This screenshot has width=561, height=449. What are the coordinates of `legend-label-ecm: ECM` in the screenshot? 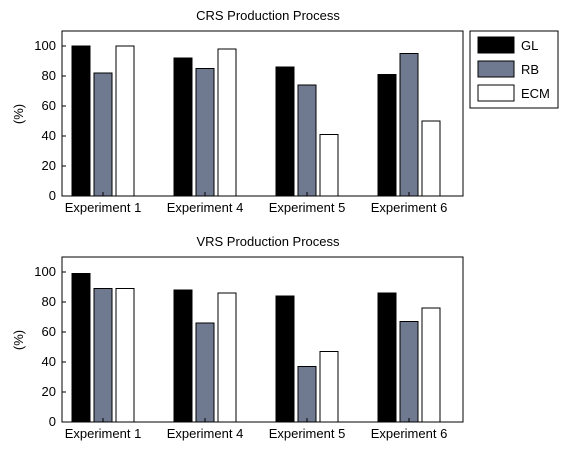 It's located at (535, 93).